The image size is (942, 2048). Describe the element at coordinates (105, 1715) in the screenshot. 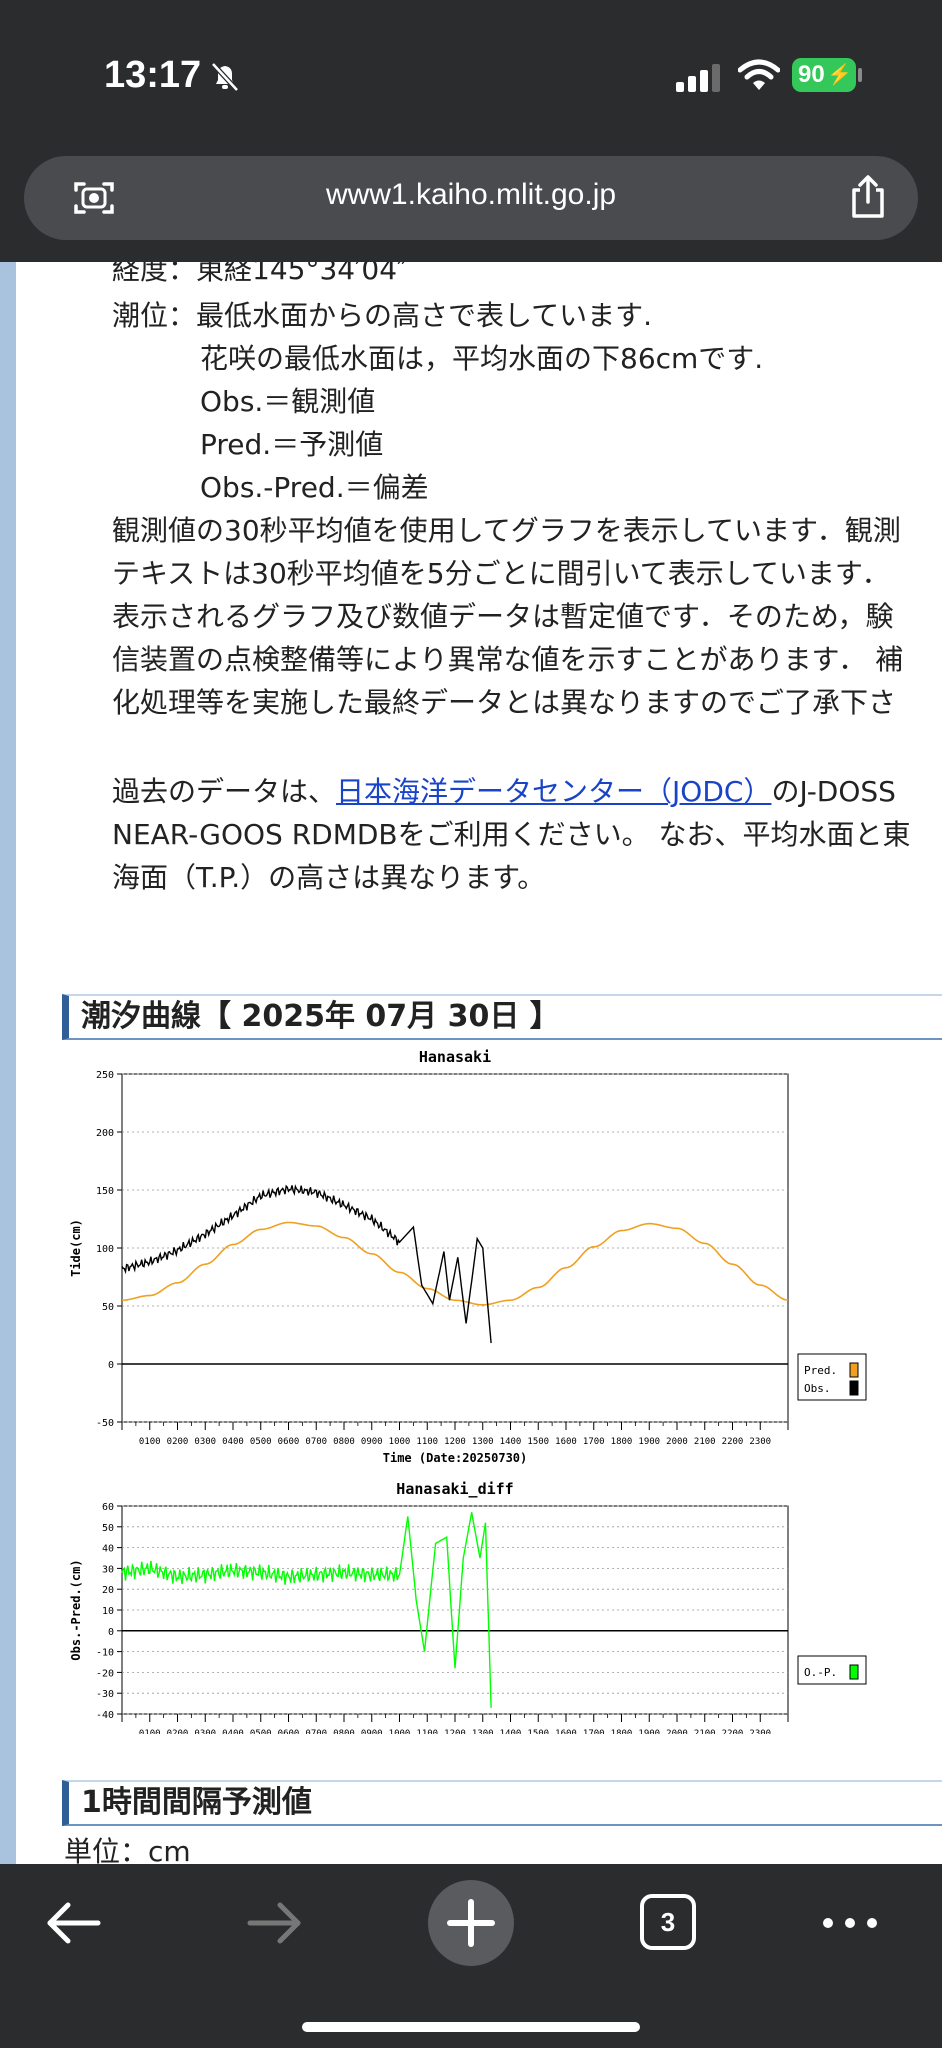

I see `y-tick-label: -40` at that location.